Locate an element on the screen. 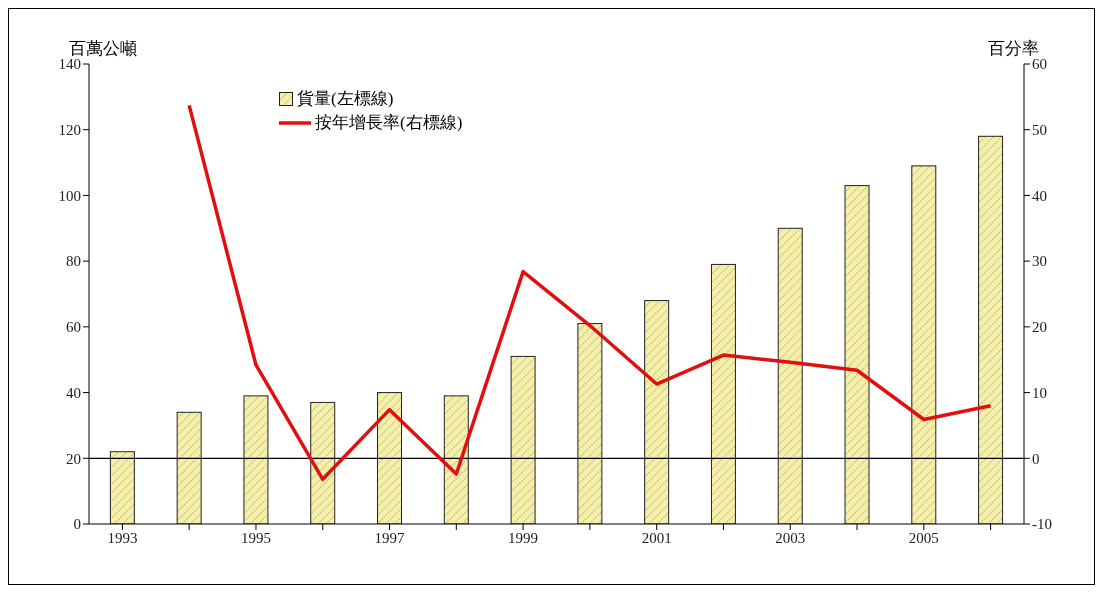 Image resolution: width=1105 pixels, height=592 pixels. x-tick-label: 1999 is located at coordinates (523, 537).